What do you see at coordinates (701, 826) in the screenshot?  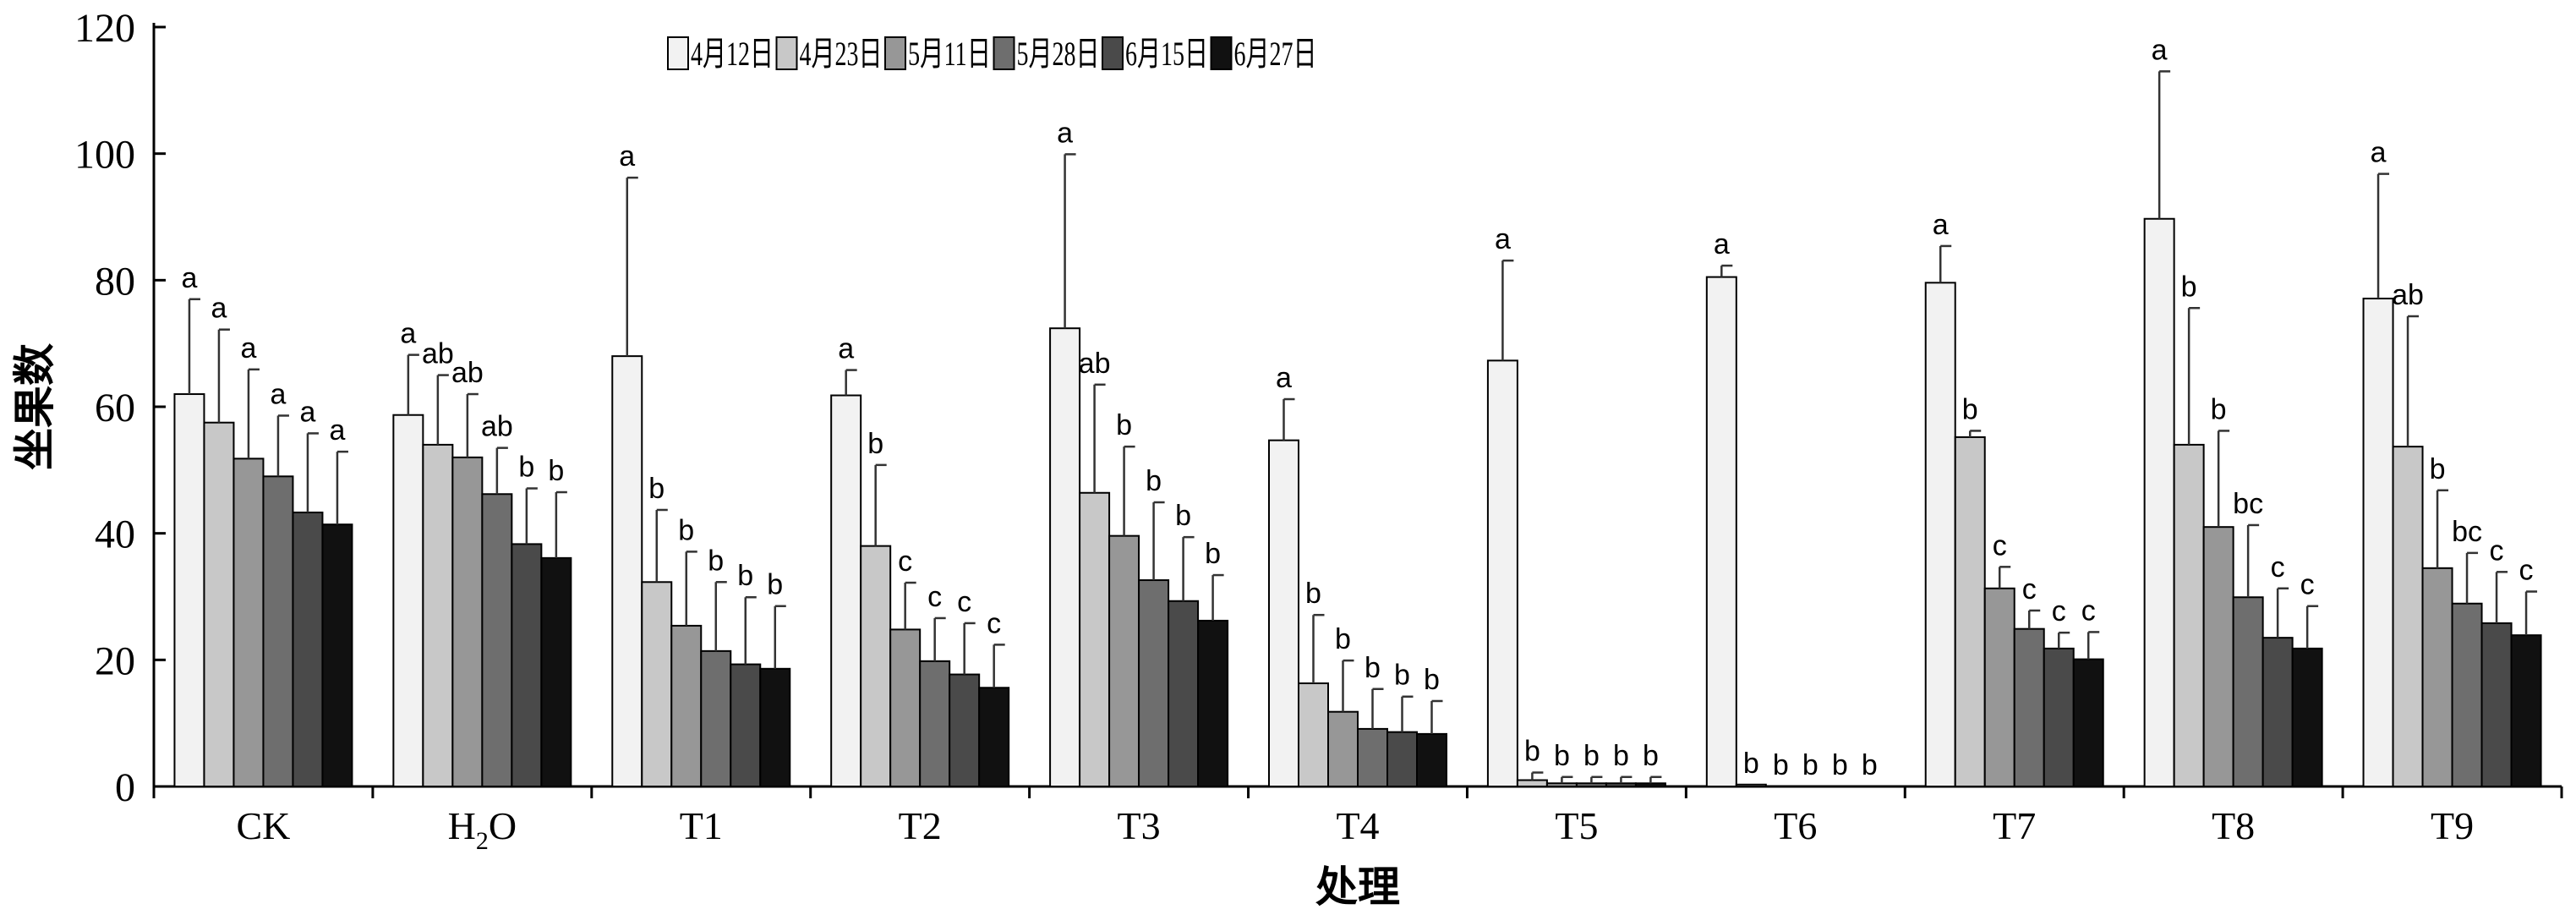 I see `x-tick-label: T1` at bounding box center [701, 826].